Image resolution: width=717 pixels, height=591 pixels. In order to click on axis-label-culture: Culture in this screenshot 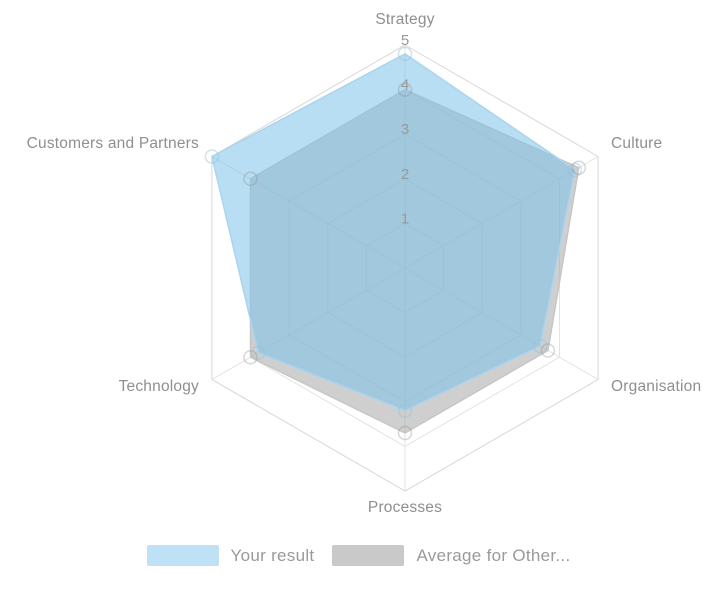, I will do `click(636, 143)`.